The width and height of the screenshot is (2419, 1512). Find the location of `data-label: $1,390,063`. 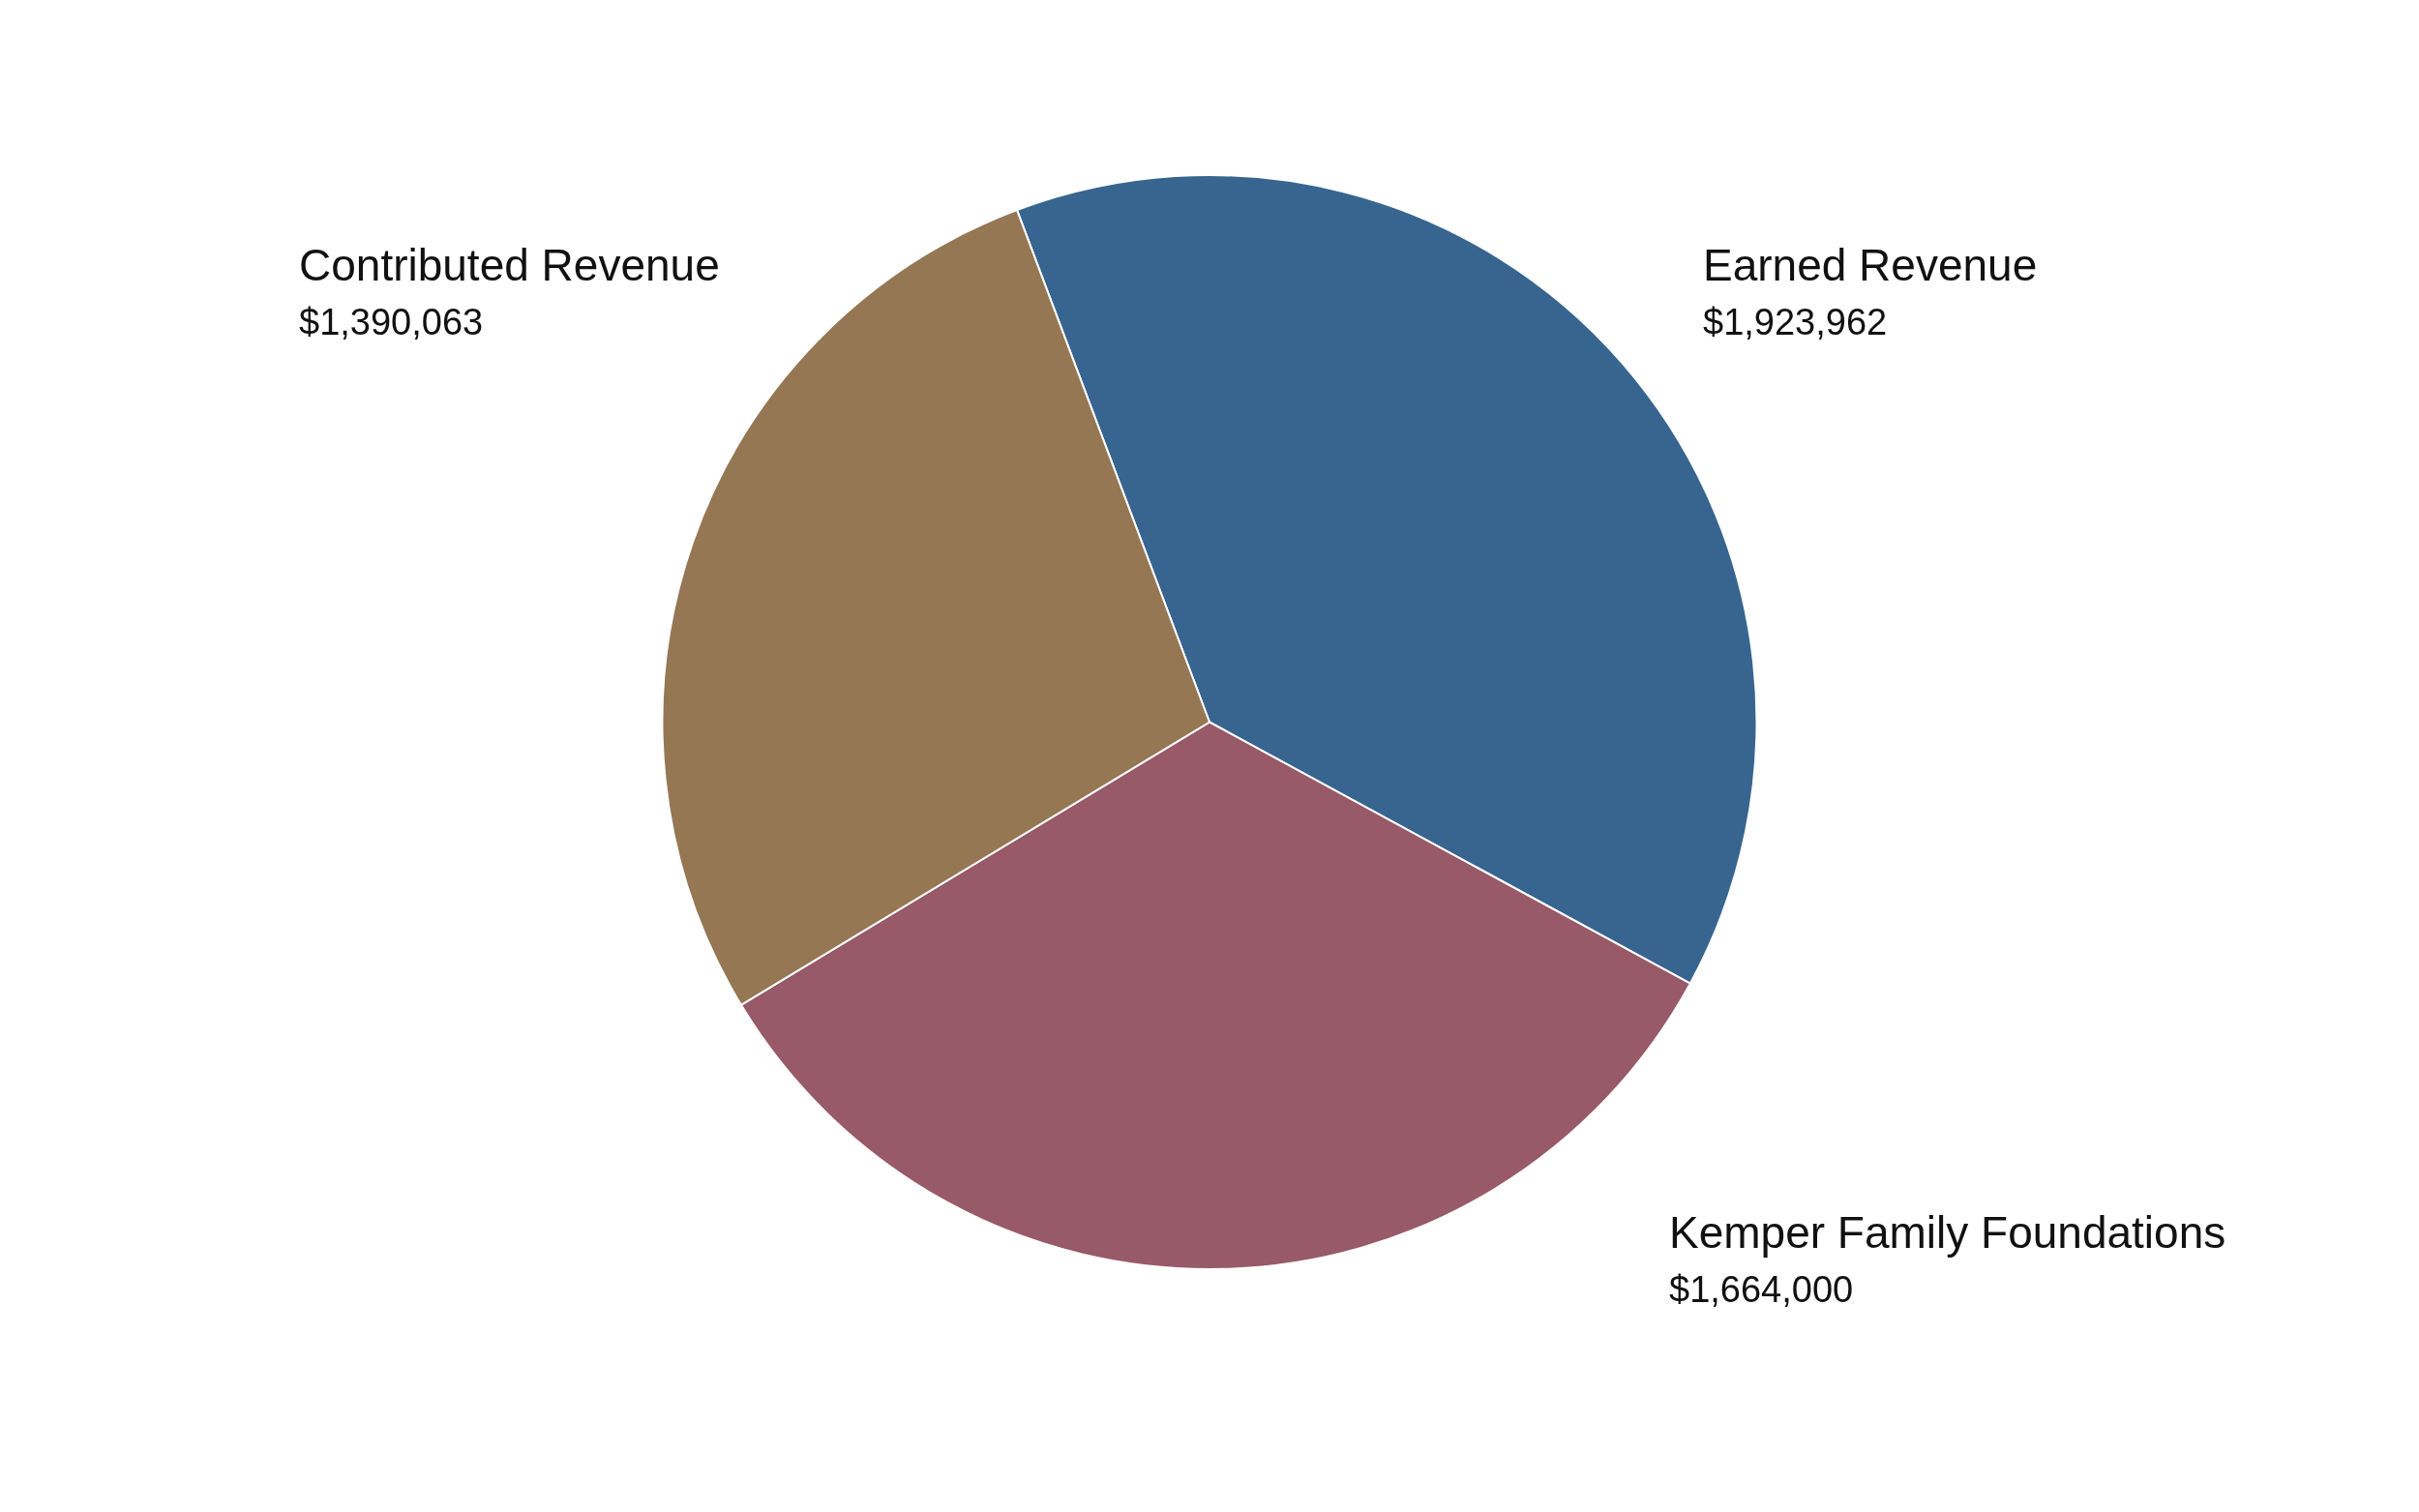

data-label: $1,390,063 is located at coordinates (392, 322).